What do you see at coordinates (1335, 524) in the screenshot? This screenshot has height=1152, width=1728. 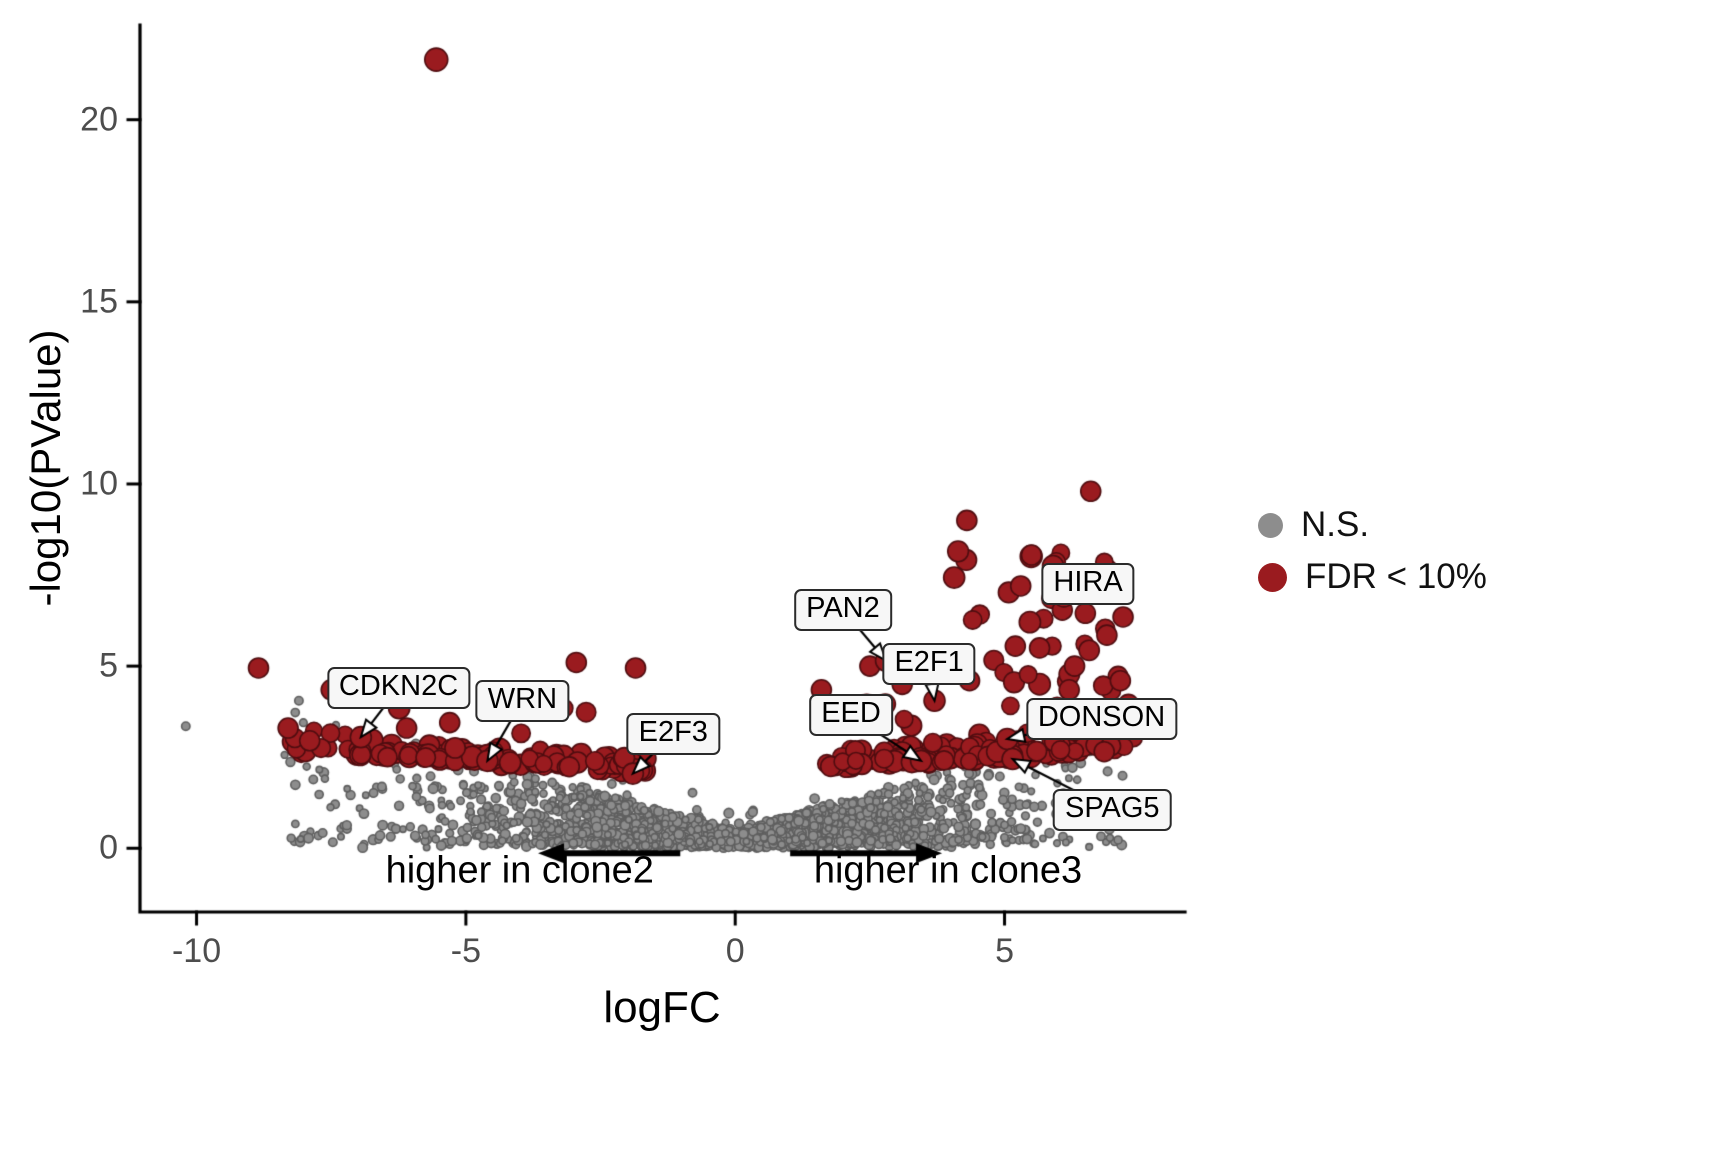 I see `legend-label-ns: N.S.` at bounding box center [1335, 524].